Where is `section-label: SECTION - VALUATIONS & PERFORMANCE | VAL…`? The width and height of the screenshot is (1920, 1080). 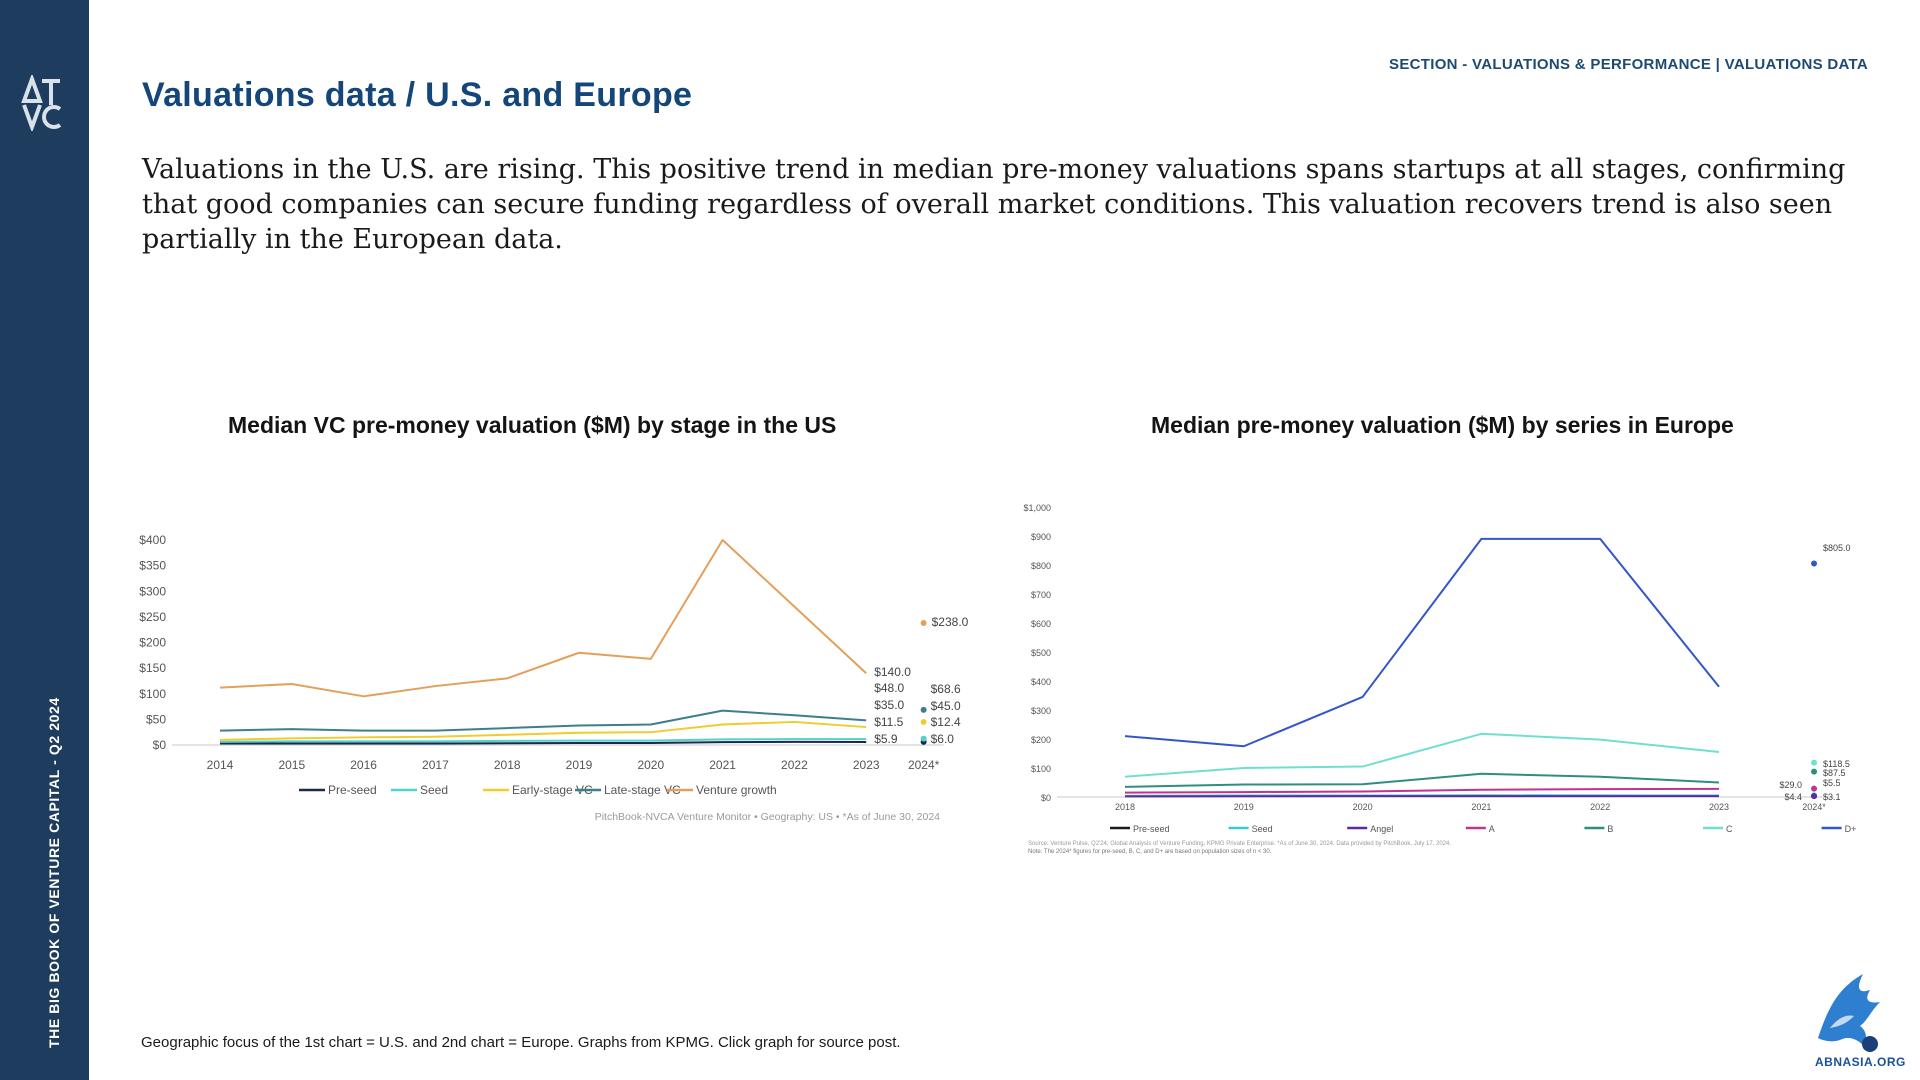 section-label: SECTION - VALUATIONS & PERFORMANCE | VAL… is located at coordinates (1628, 64).